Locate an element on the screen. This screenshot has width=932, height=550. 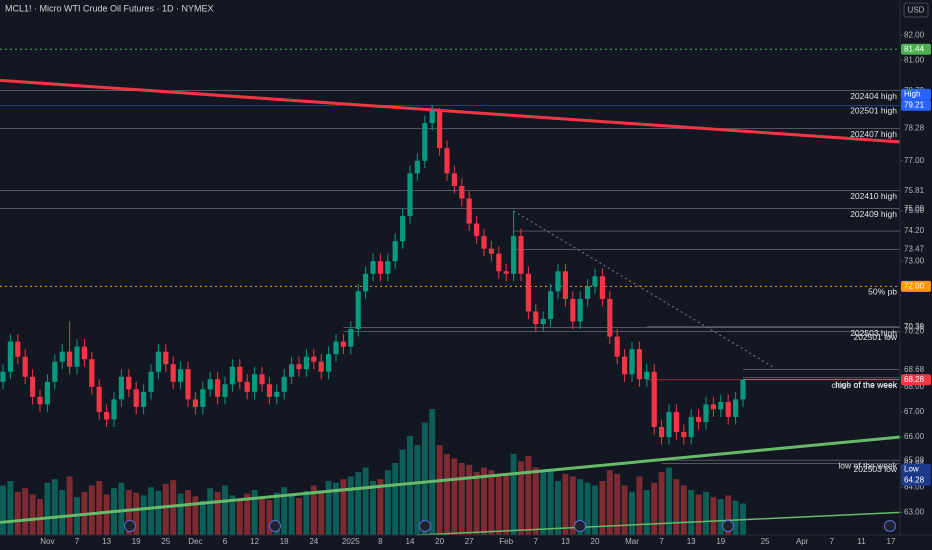
price-label: 75.09 is located at coordinates (914, 208).